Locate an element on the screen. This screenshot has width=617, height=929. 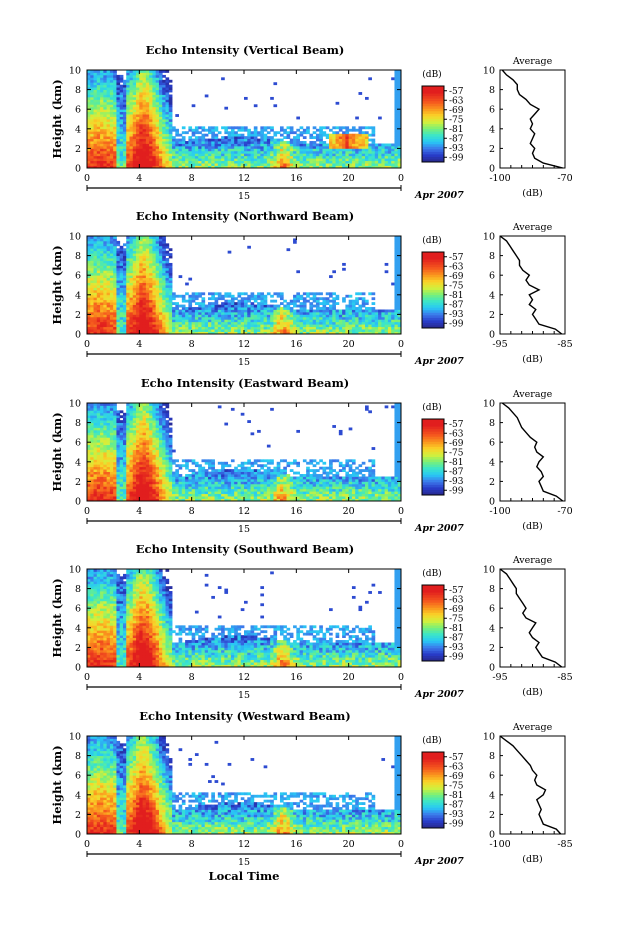
month-year-label: Apr 2007 is located at coordinates (439, 195).